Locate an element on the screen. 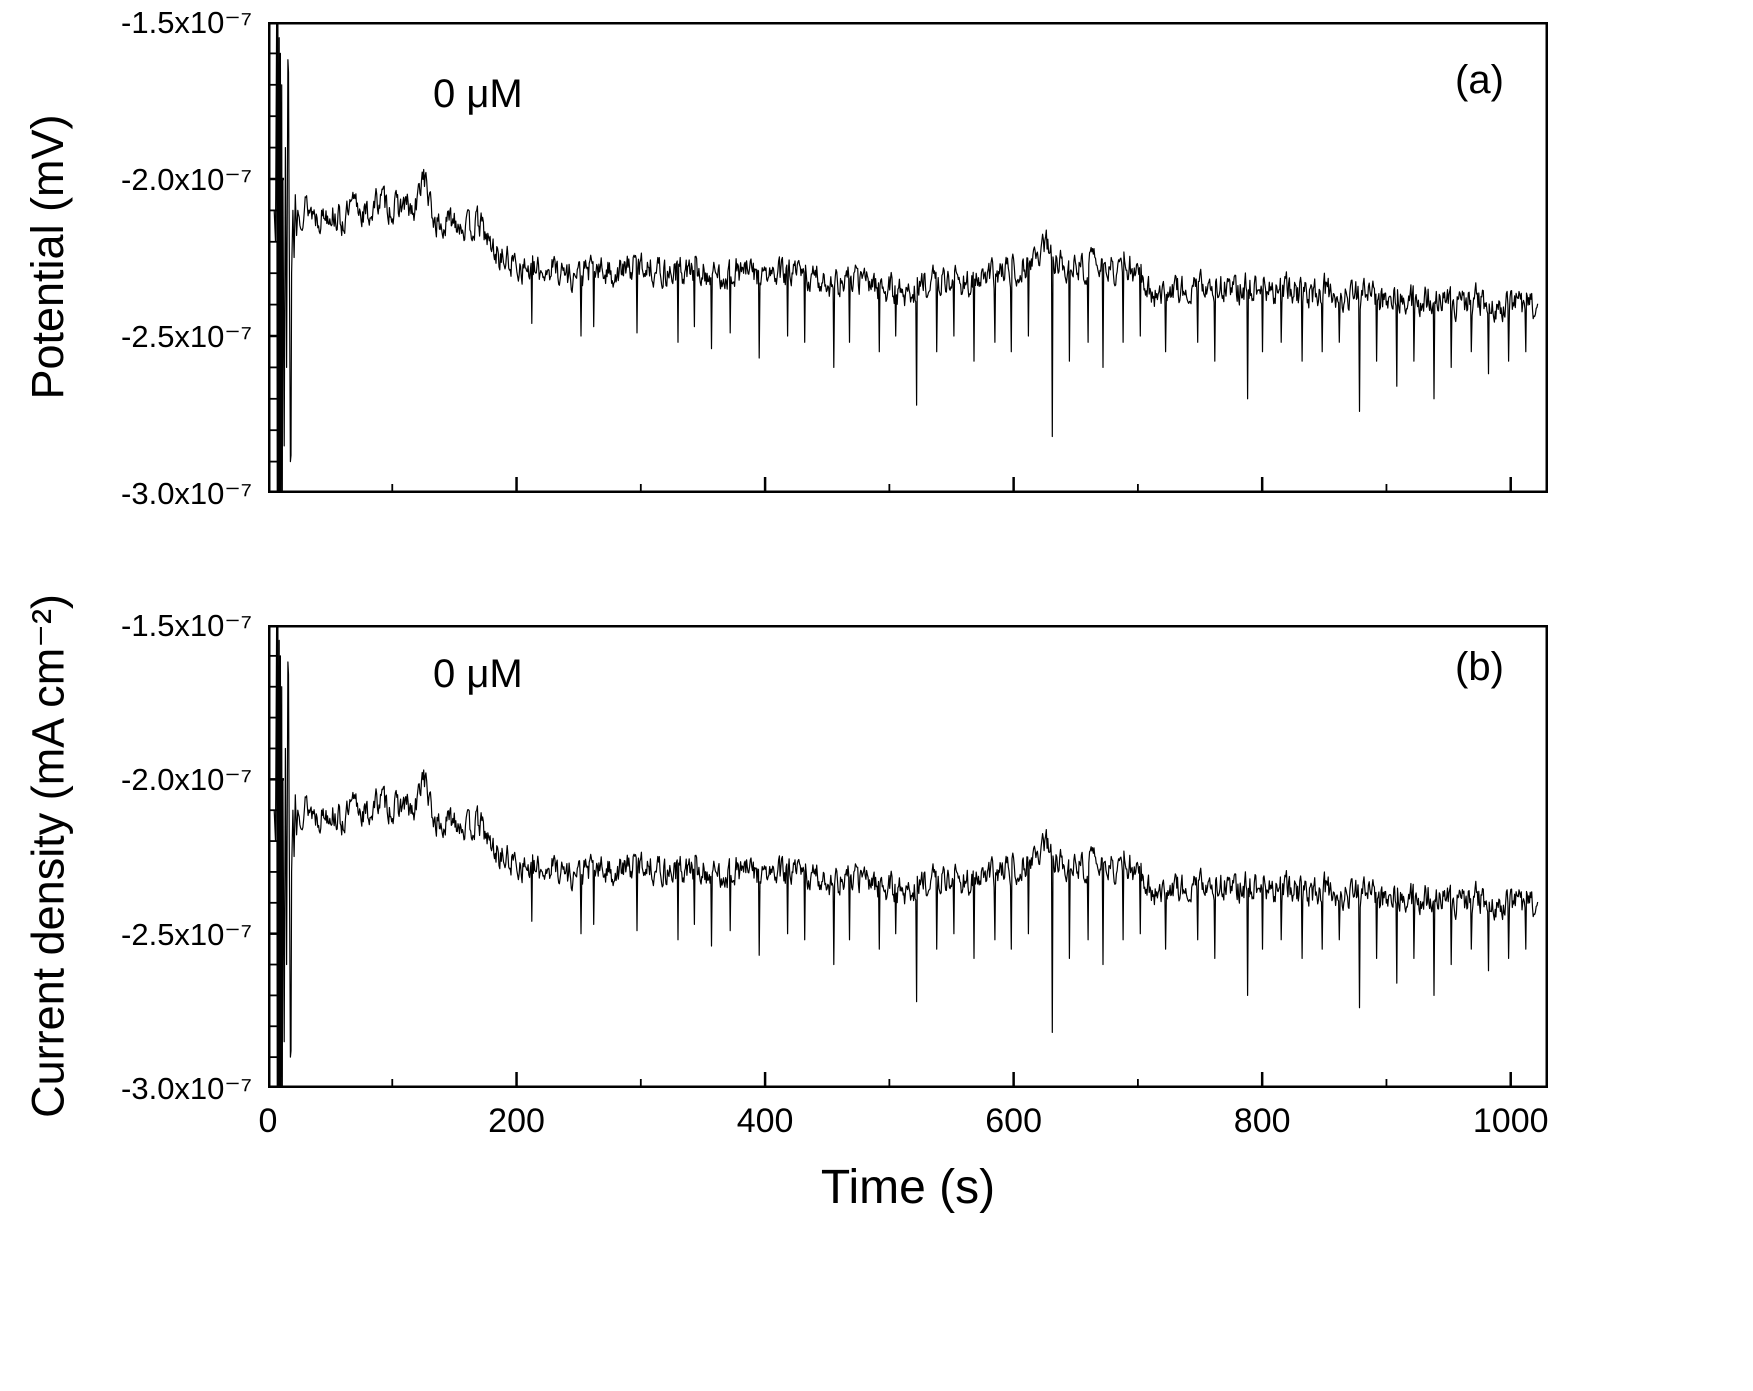  annotation-concentration-a: 0 μM is located at coordinates (478, 94).